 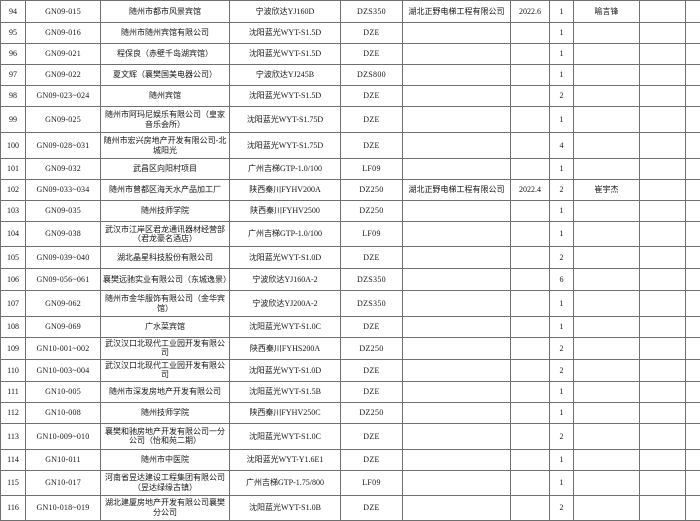 What do you see at coordinates (165, 54) in the screenshot?
I see `cell-unit: 程保良（赤壁千岛湖宾馆）` at bounding box center [165, 54].